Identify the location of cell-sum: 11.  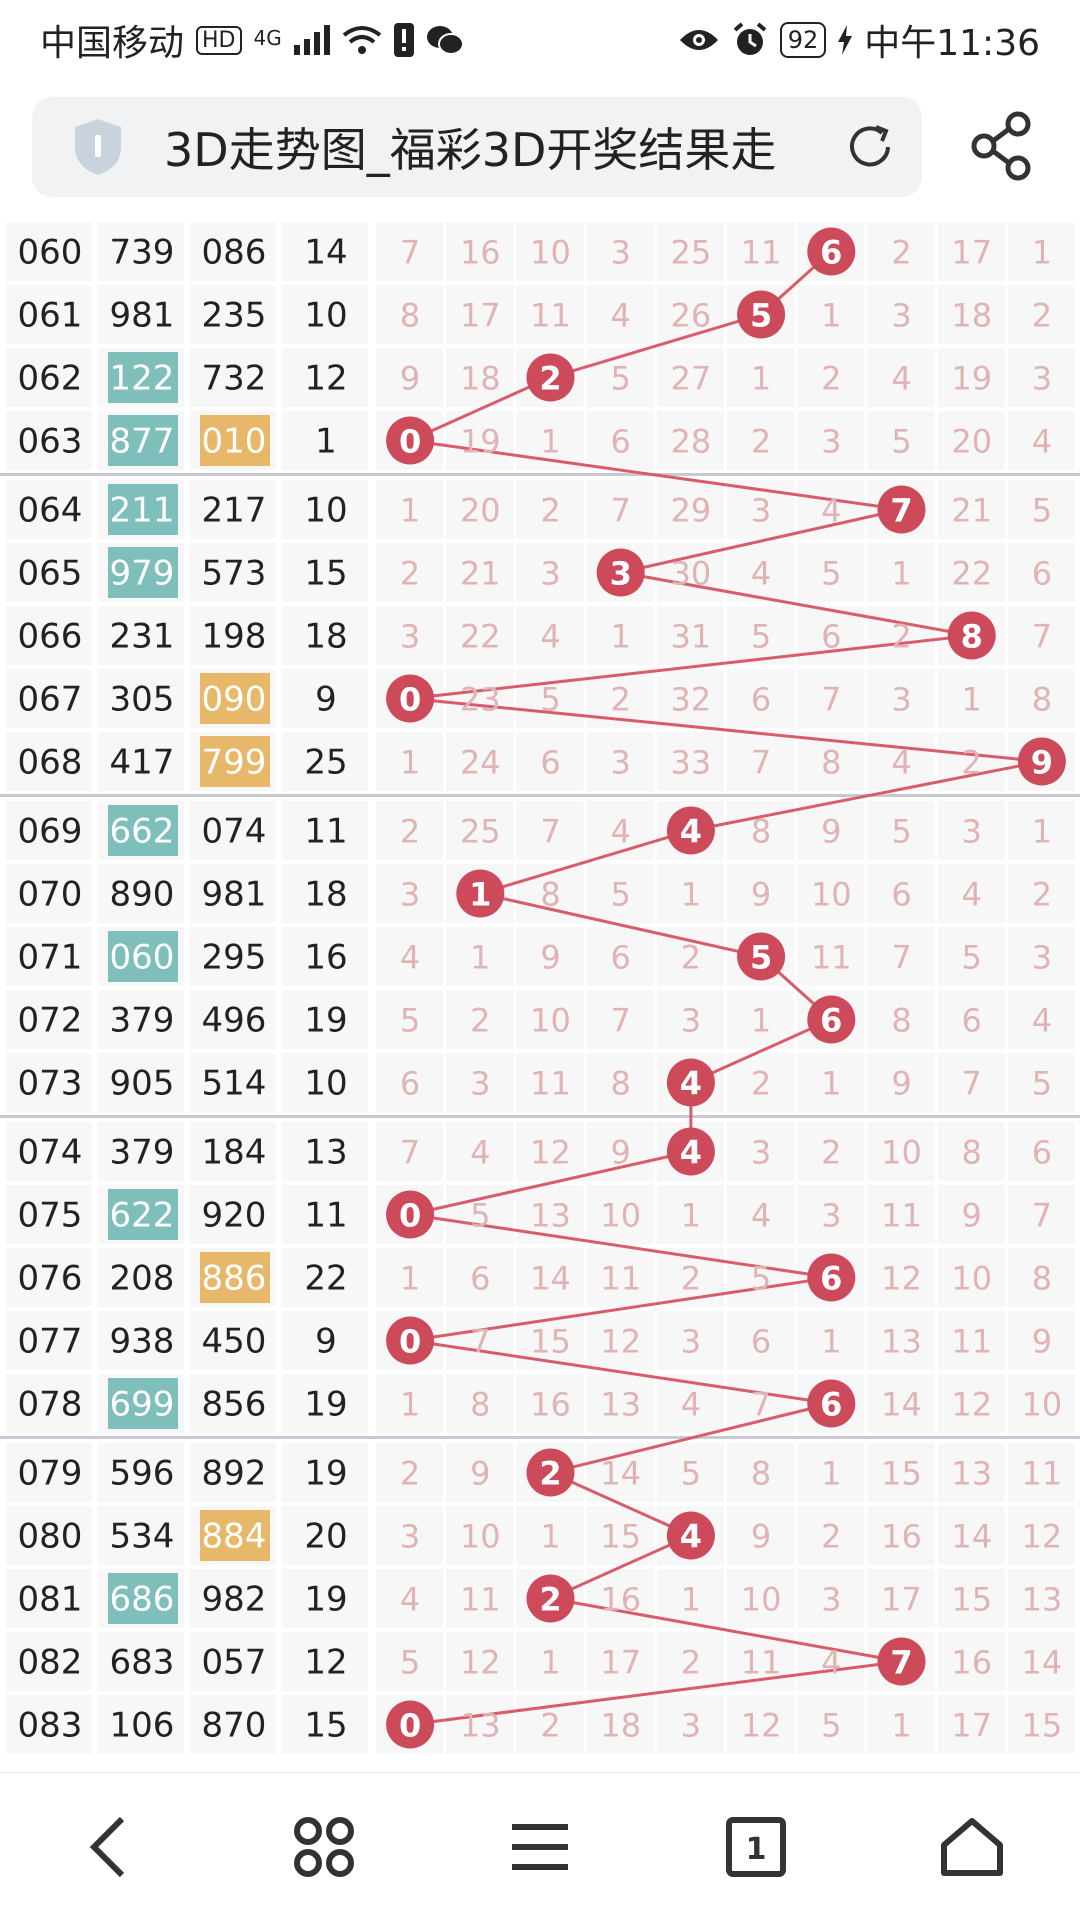
(325, 1216).